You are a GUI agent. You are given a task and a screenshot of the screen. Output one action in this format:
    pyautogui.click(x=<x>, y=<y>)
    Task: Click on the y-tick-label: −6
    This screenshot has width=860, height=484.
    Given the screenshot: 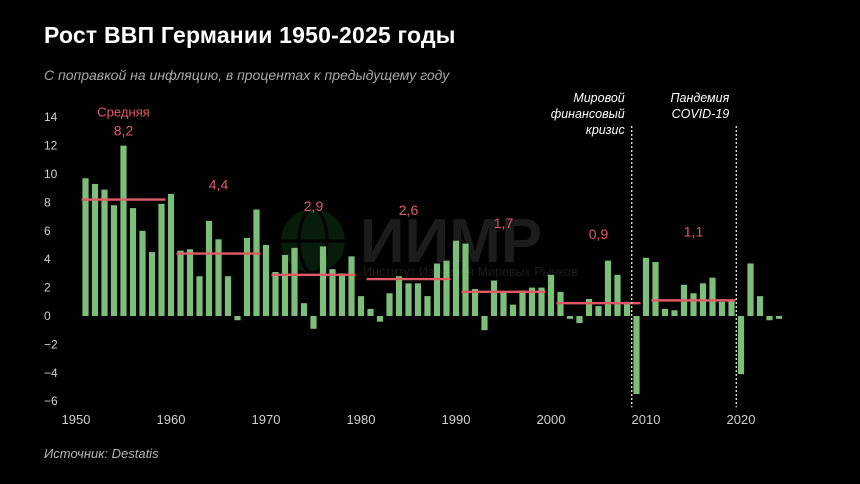 What is the action you would take?
    pyautogui.click(x=51, y=401)
    